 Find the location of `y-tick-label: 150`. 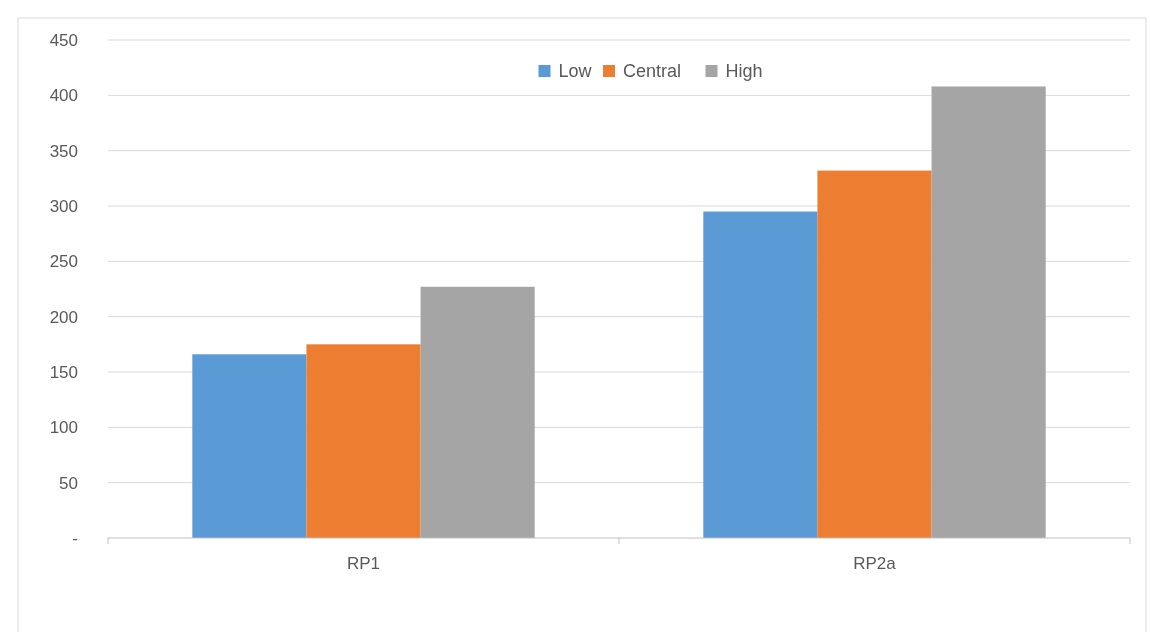

y-tick-label: 150 is located at coordinates (63, 372).